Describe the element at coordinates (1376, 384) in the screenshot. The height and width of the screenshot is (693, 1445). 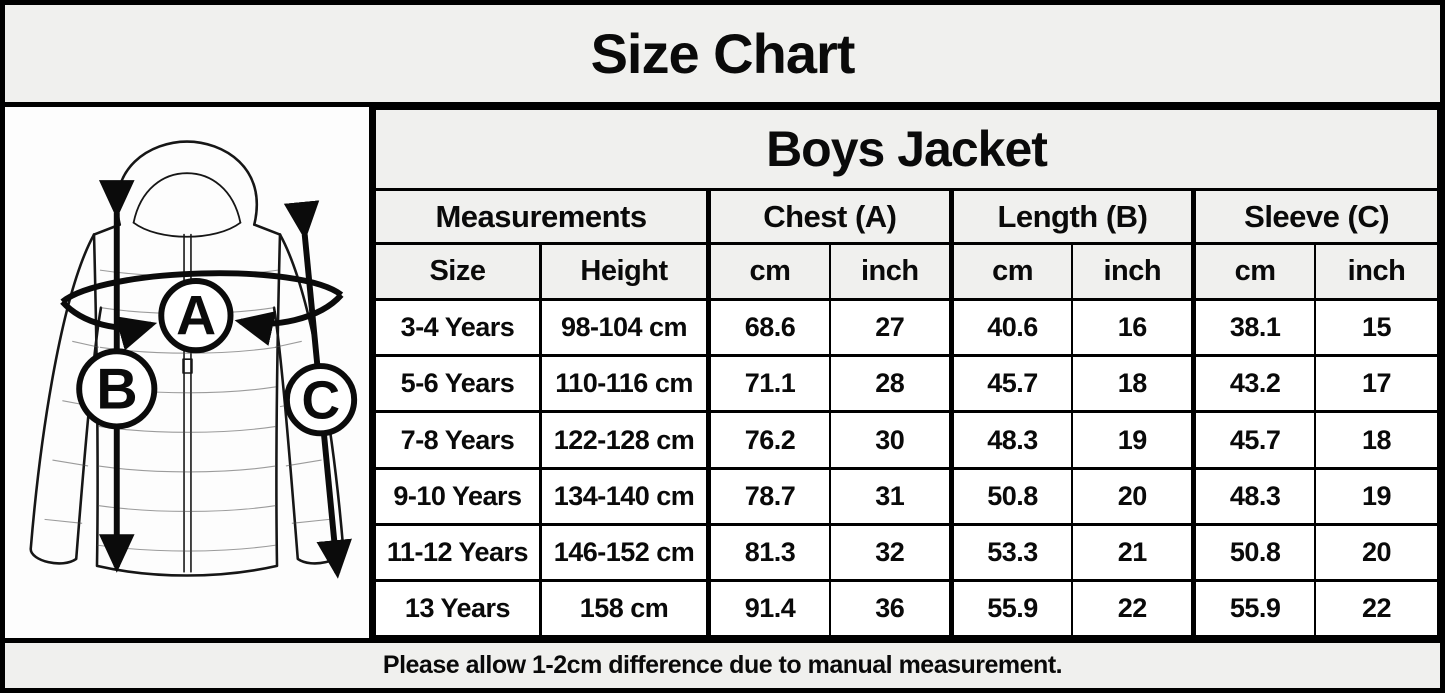
I see `sleeve-inch-cell: 17` at that location.